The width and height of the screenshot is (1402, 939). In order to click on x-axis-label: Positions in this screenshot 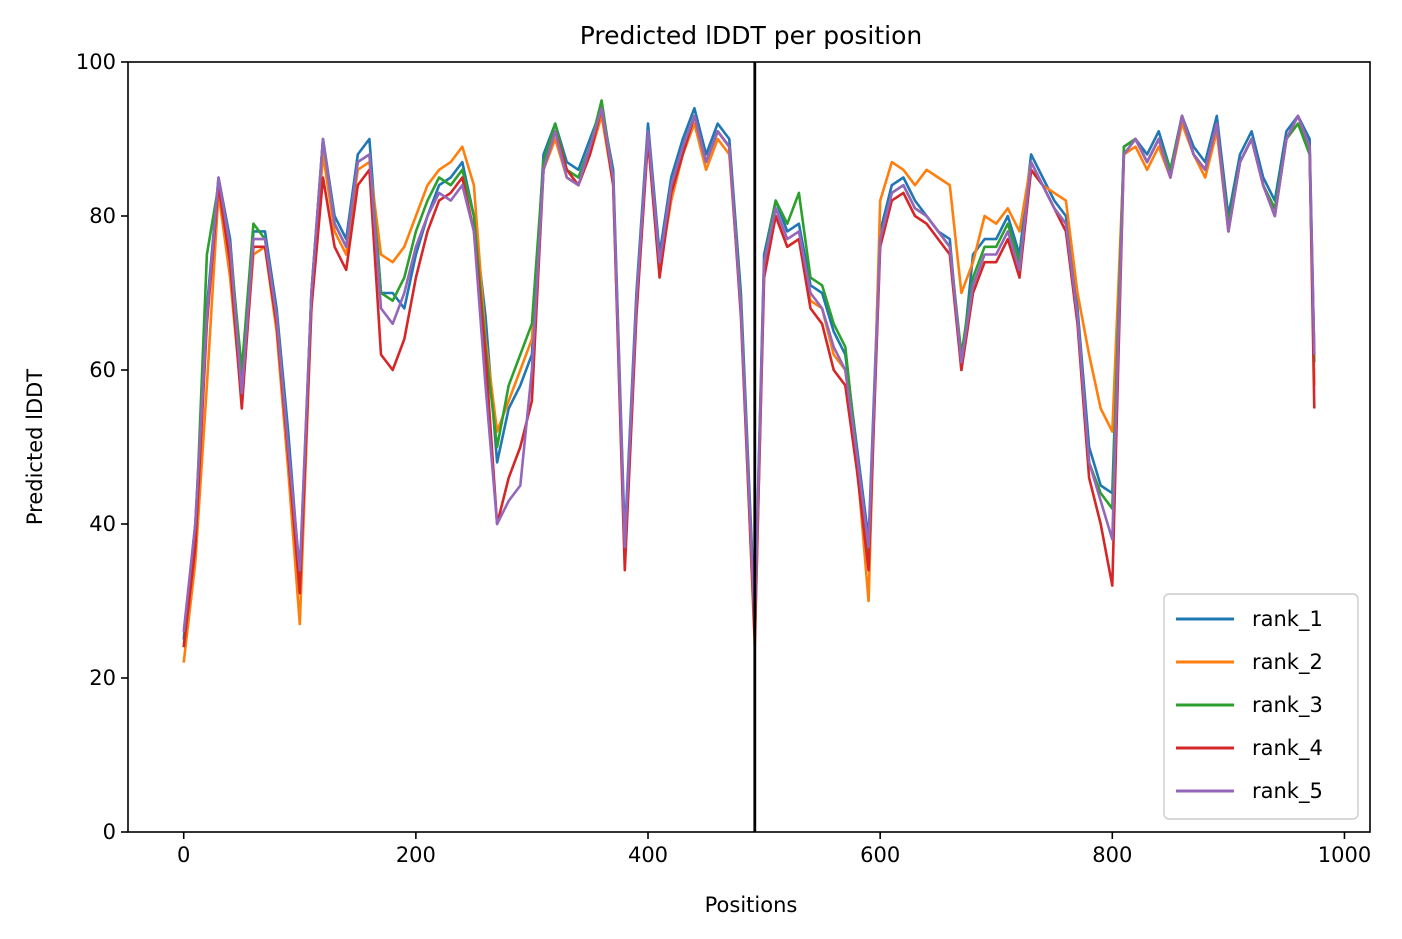, I will do `click(751, 905)`.